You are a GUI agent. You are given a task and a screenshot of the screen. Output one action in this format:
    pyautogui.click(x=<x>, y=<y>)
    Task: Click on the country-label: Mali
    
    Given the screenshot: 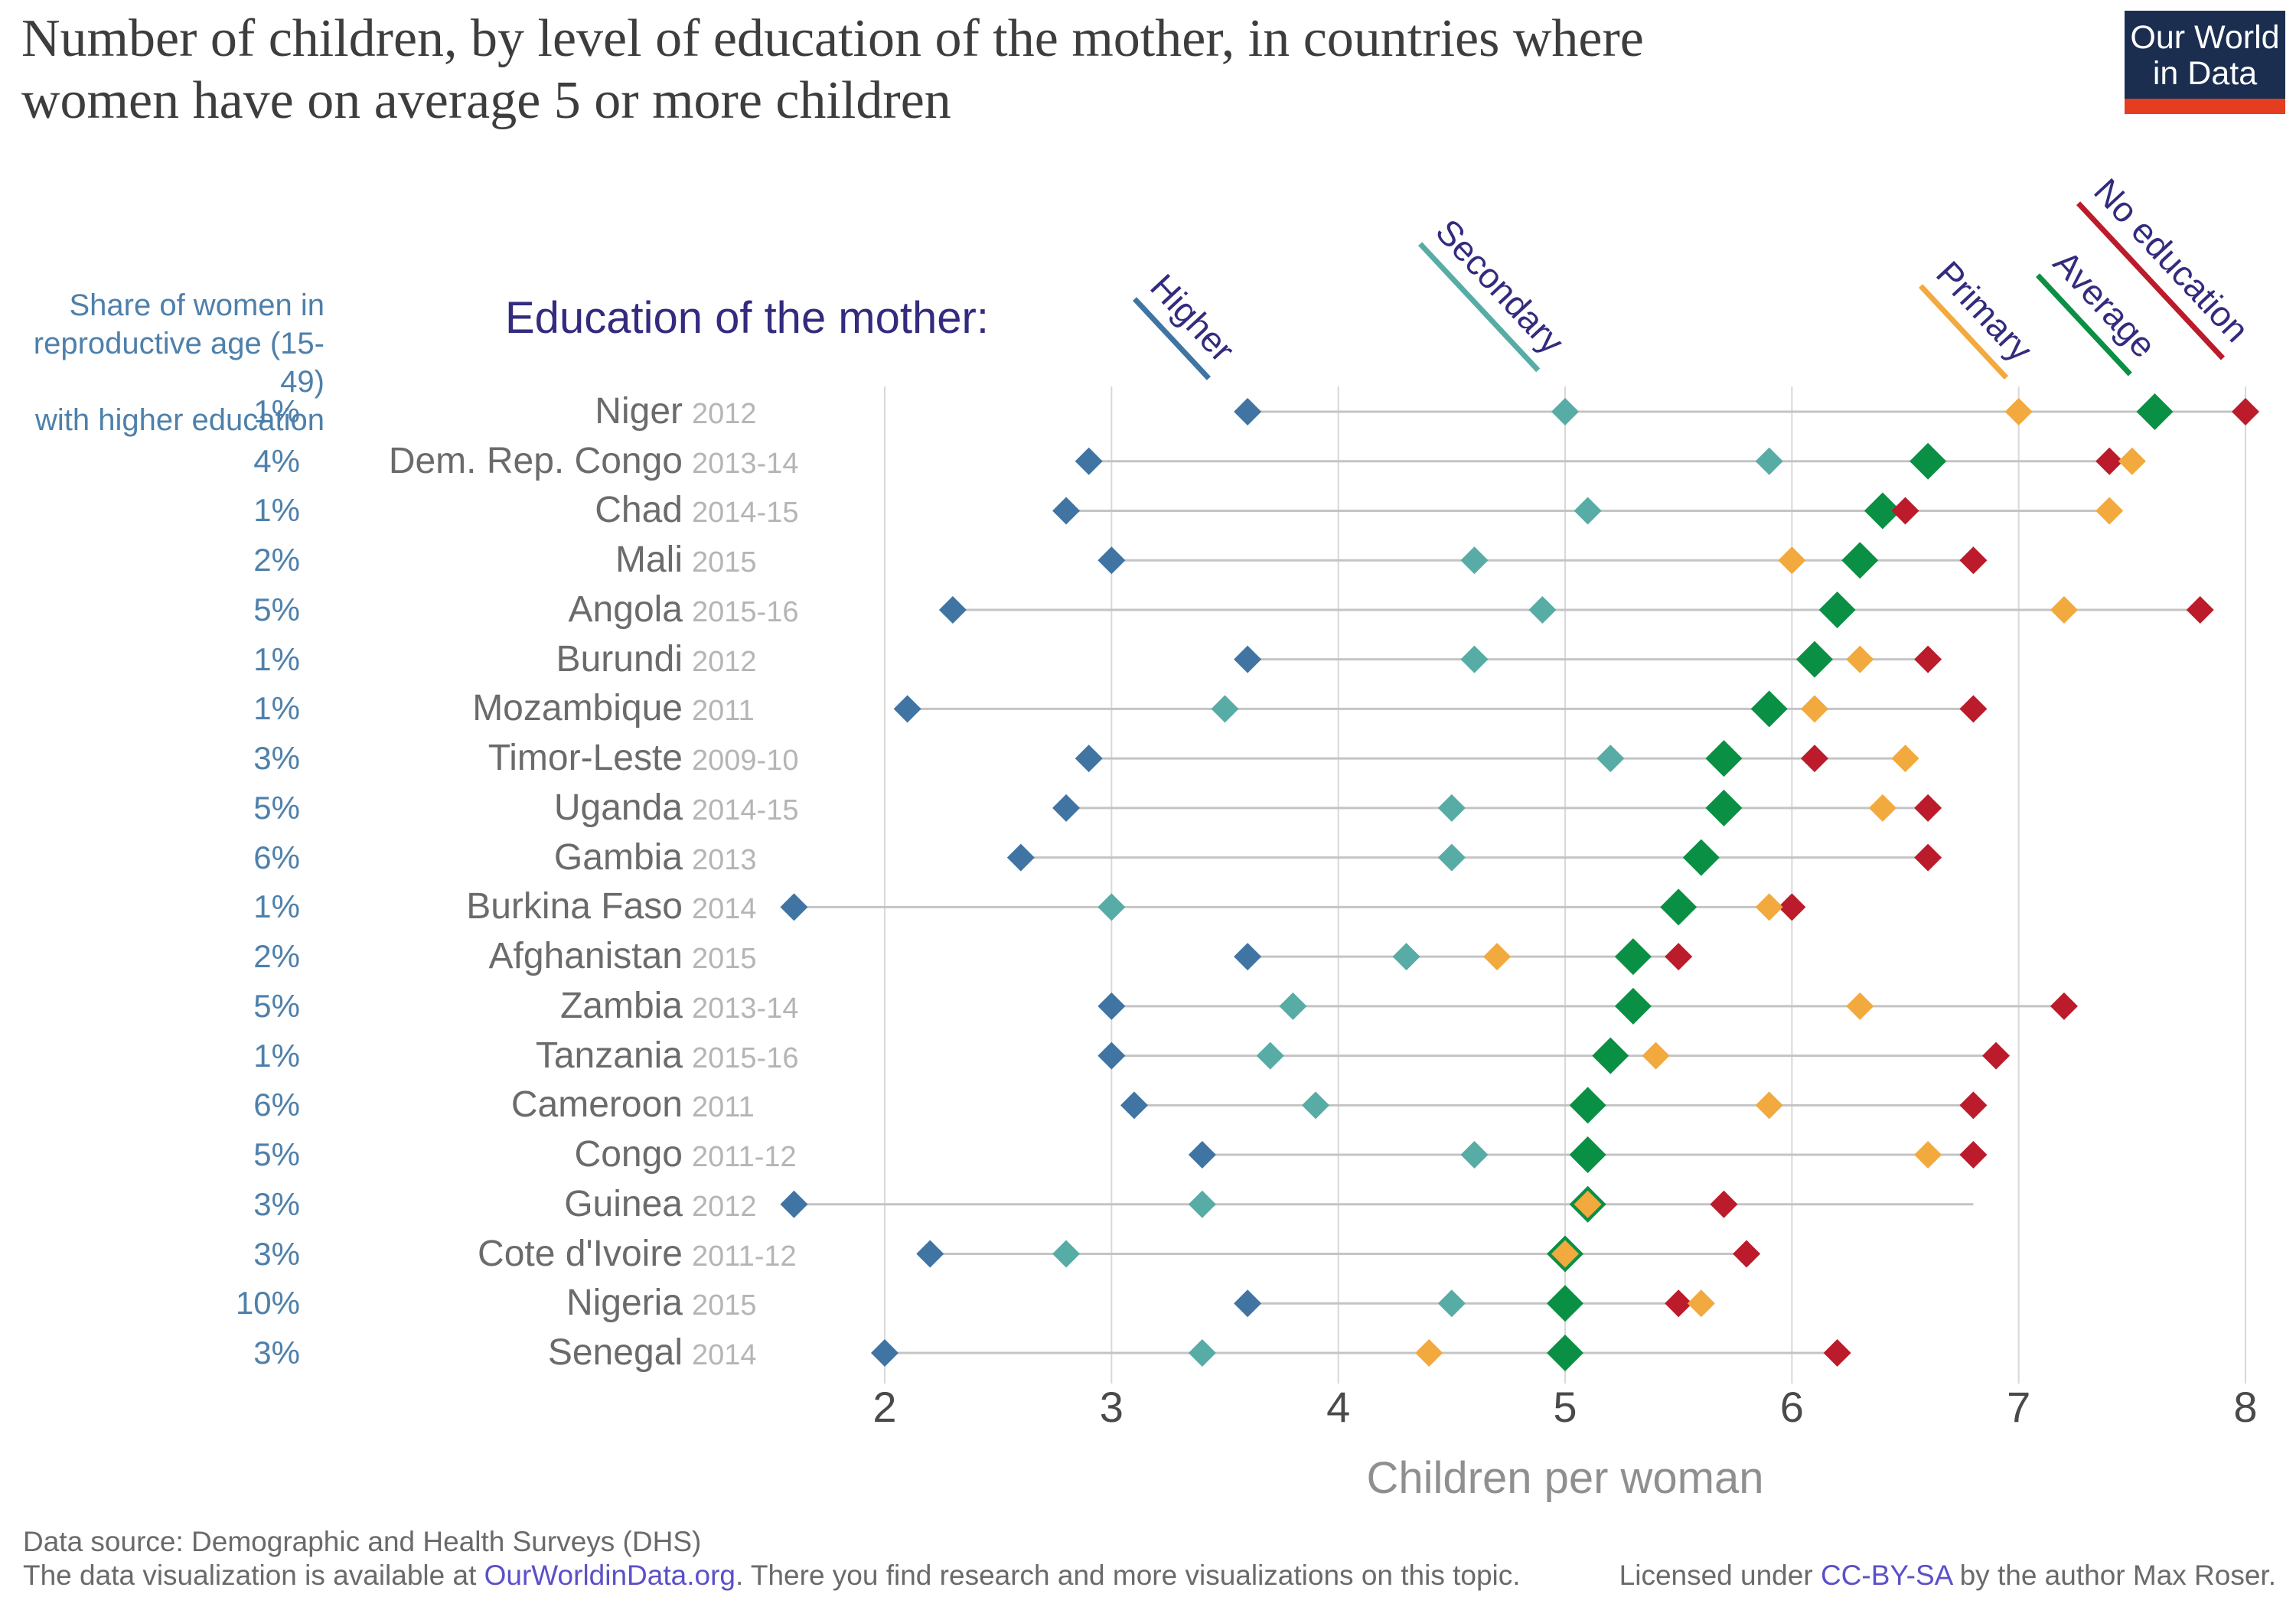 What is the action you would take?
    pyautogui.click(x=649, y=560)
    